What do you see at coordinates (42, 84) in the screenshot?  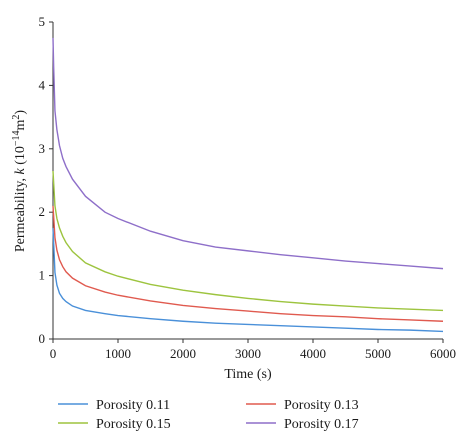 I see `y-tick-label: 4` at bounding box center [42, 84].